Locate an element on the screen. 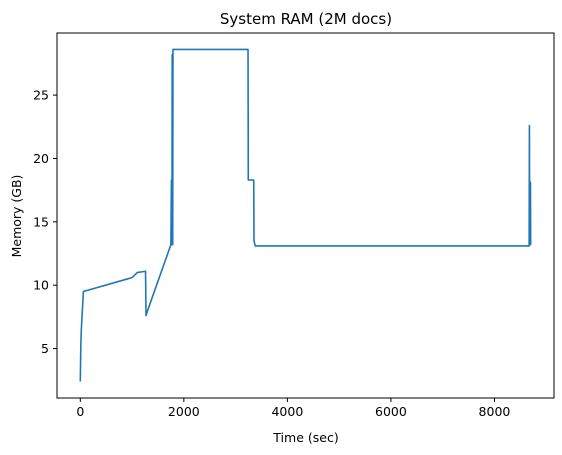 This screenshot has height=455, width=562. x-tick-label: 8000 is located at coordinates (495, 411).